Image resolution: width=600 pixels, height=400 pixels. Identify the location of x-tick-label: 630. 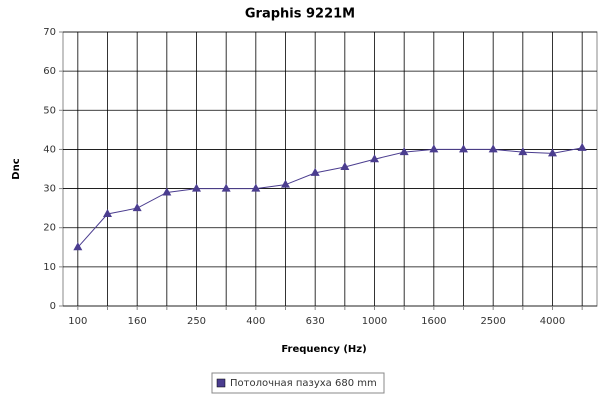
(315, 321).